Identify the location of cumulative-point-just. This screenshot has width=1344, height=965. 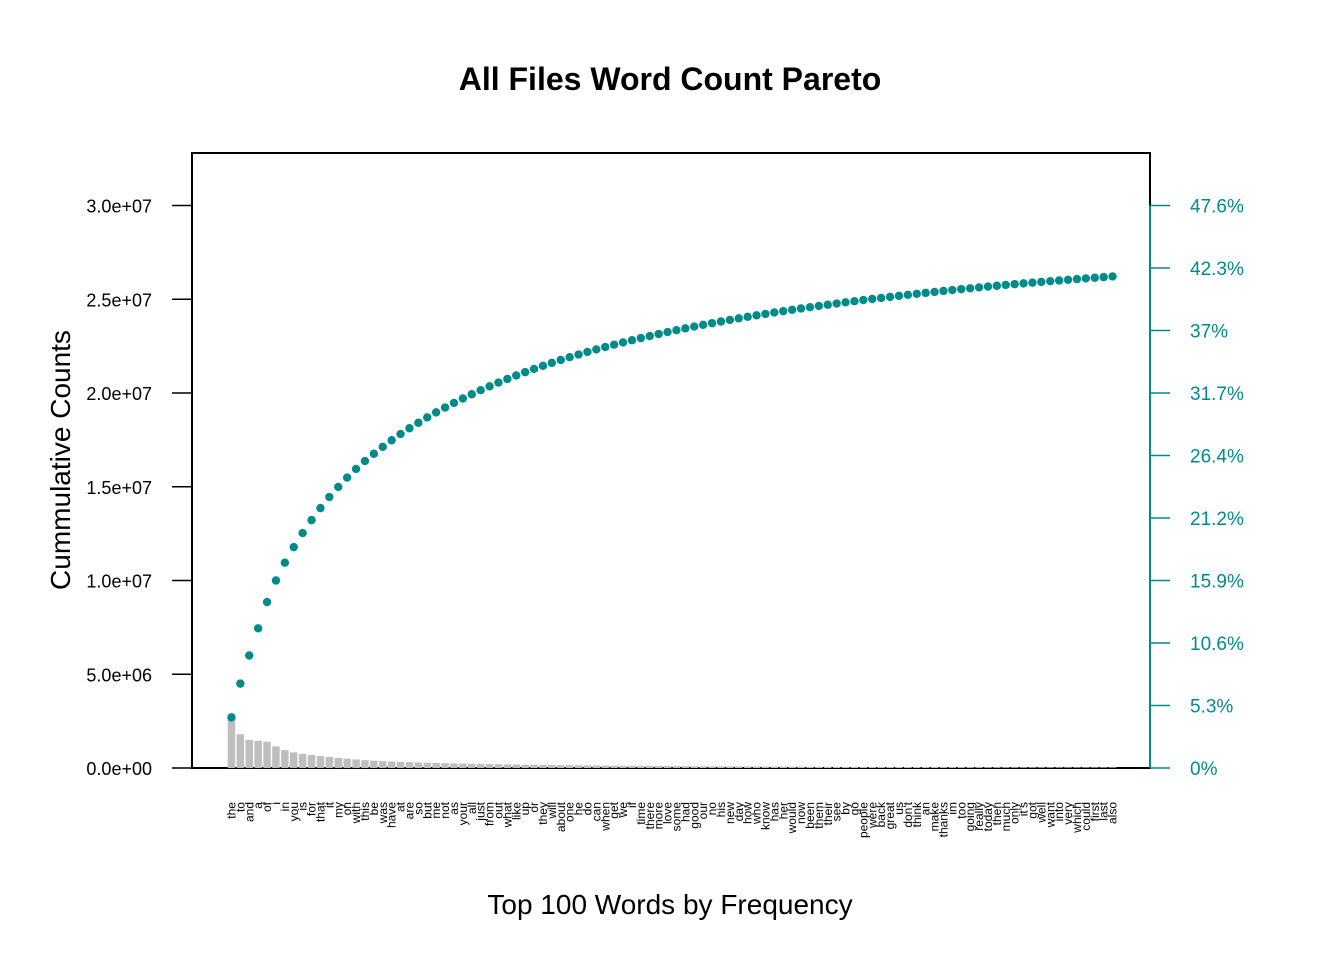
(480, 390).